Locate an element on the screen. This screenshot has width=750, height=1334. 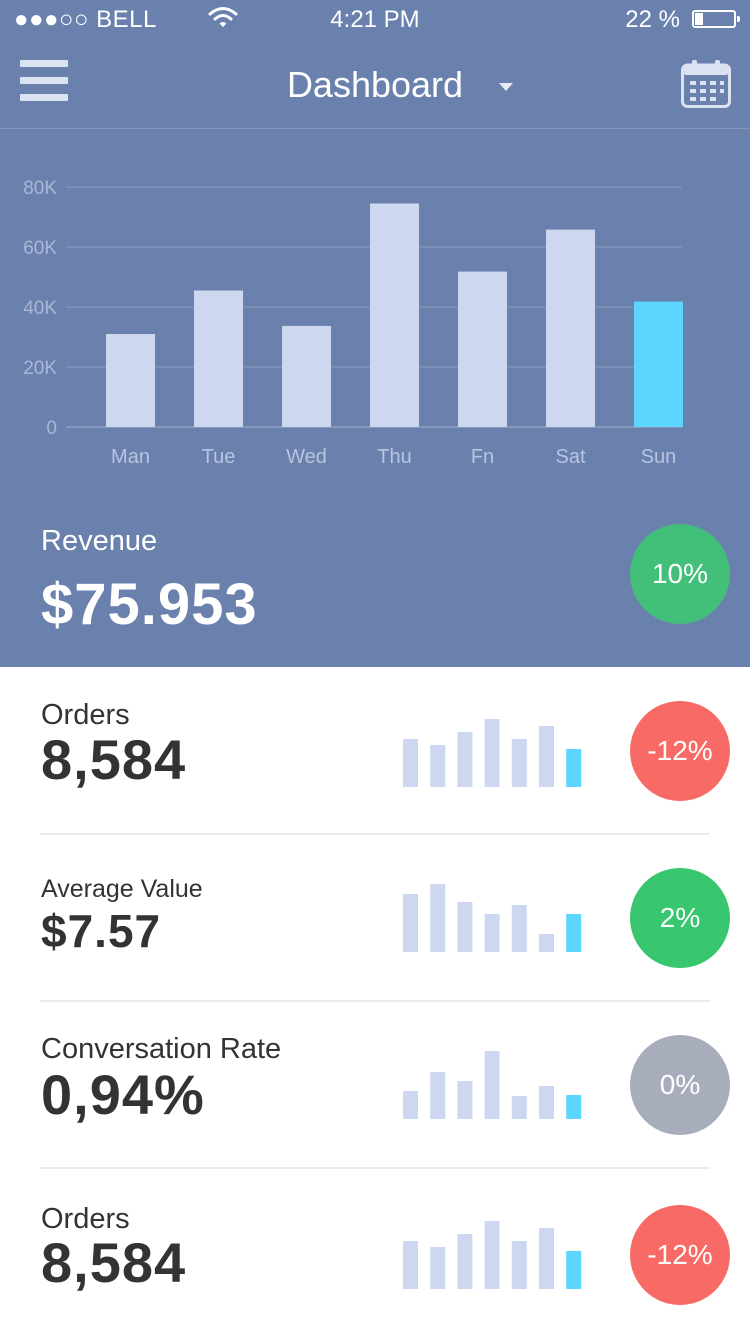
navigation-bar: Dashboard is located at coordinates (375, 84).